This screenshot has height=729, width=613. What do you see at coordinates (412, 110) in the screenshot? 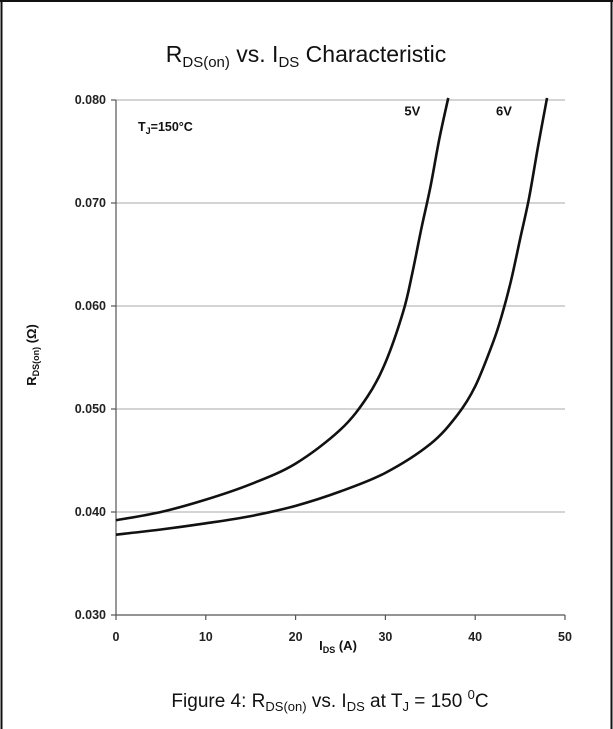
I see `series-label-5v: 5V` at bounding box center [412, 110].